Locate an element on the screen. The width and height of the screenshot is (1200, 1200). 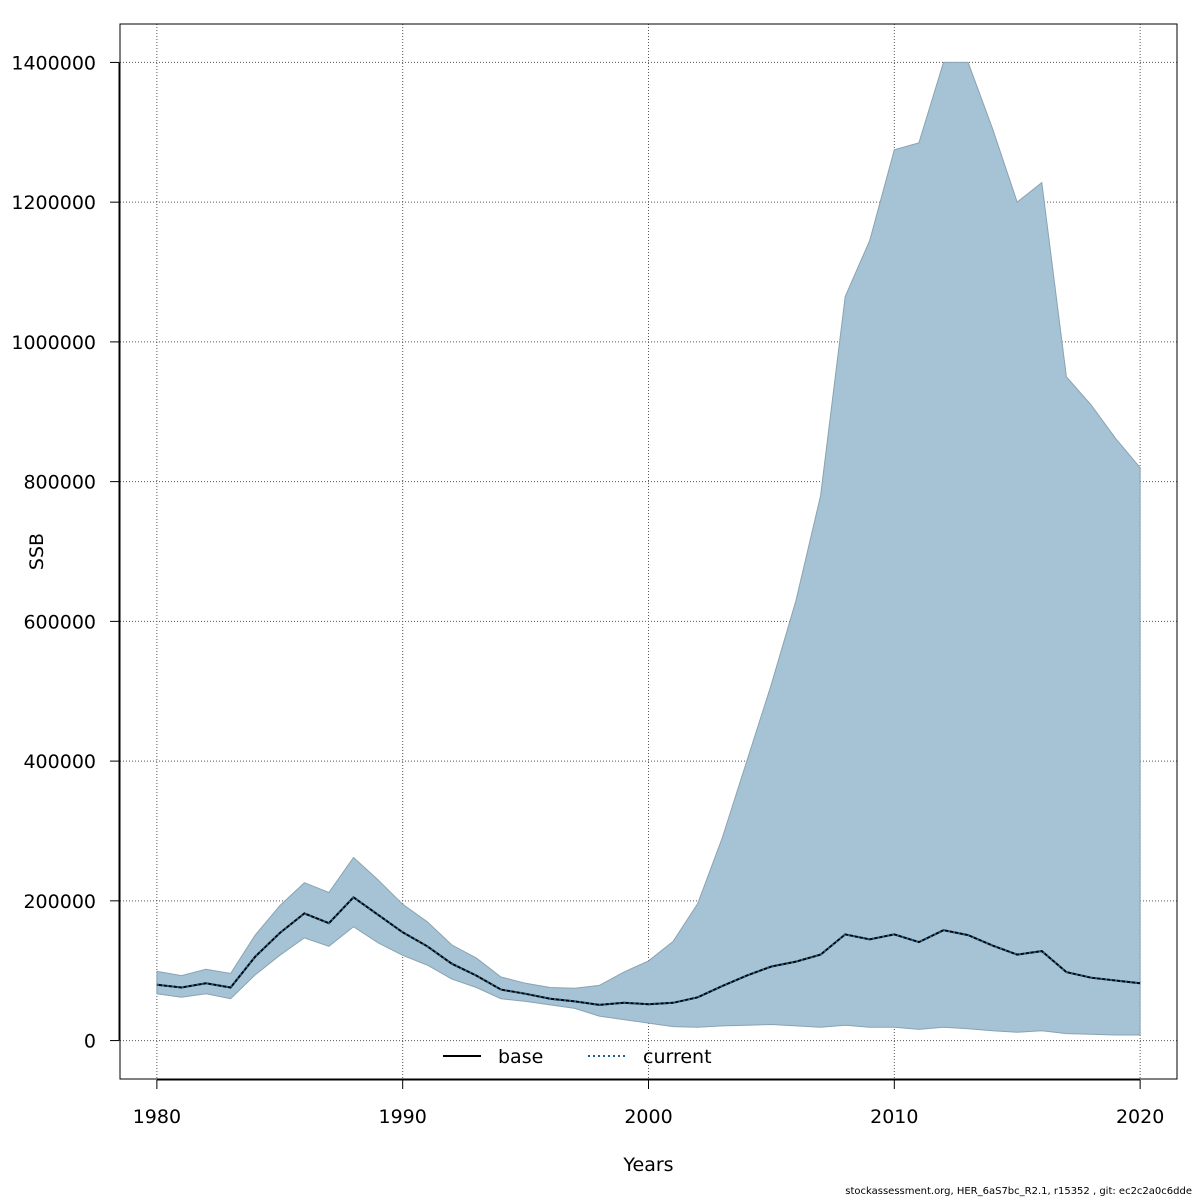
x-tick-label: 1980 is located at coordinates (157, 1117).